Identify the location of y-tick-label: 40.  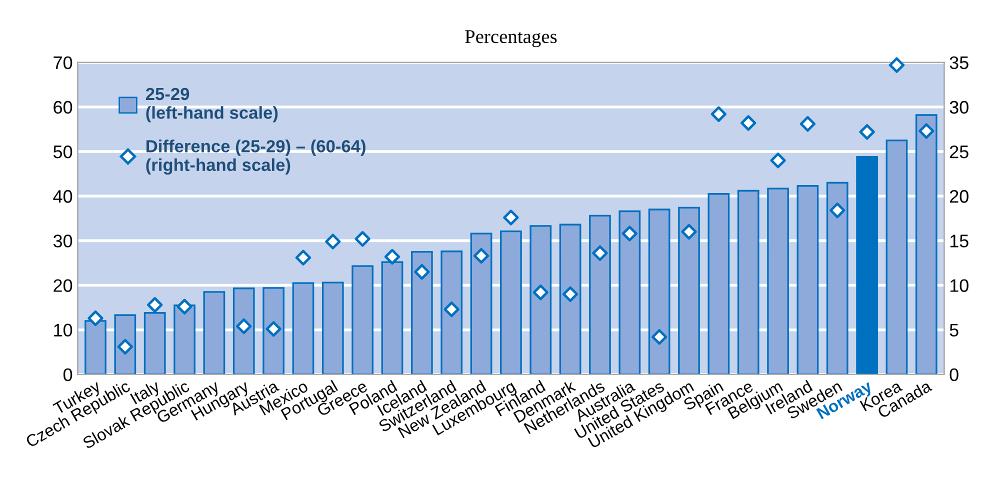
(62, 196).